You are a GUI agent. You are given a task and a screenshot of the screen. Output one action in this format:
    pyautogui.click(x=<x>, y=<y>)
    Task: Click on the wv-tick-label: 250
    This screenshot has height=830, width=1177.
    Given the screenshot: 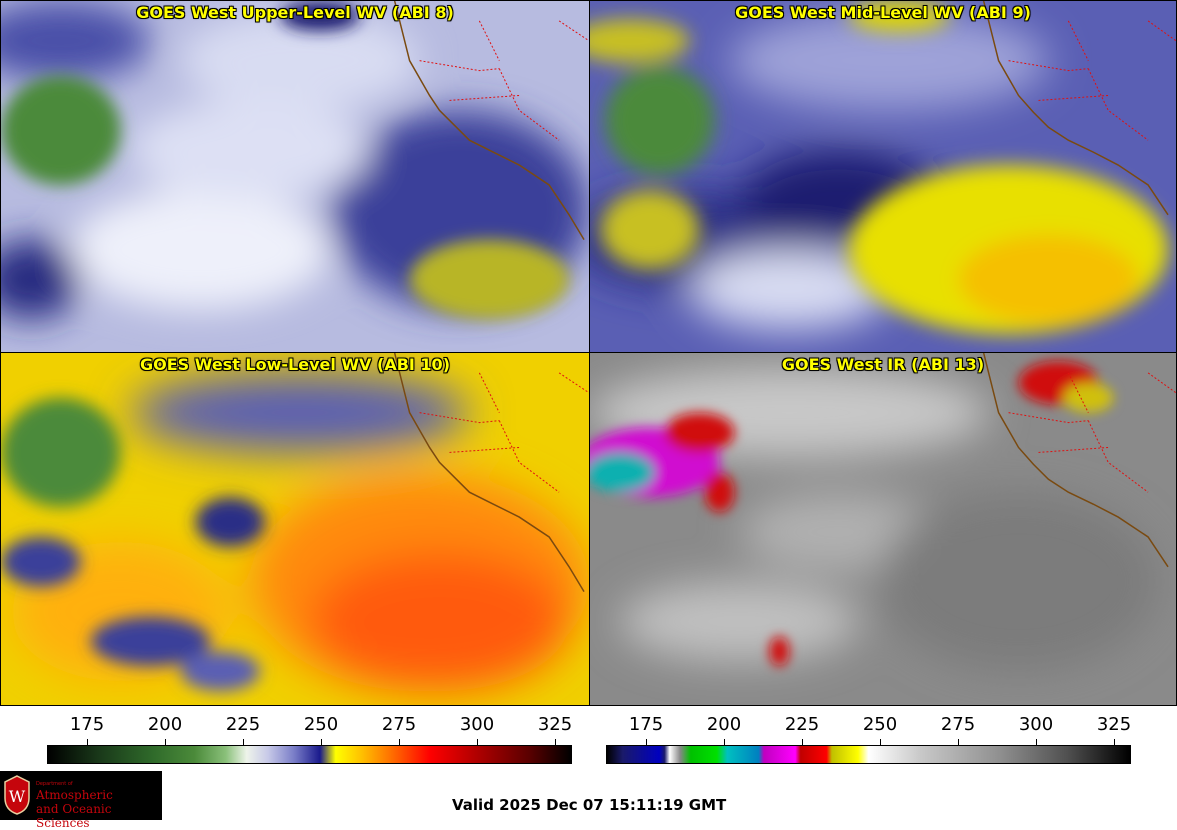 What is the action you would take?
    pyautogui.click(x=321, y=724)
    